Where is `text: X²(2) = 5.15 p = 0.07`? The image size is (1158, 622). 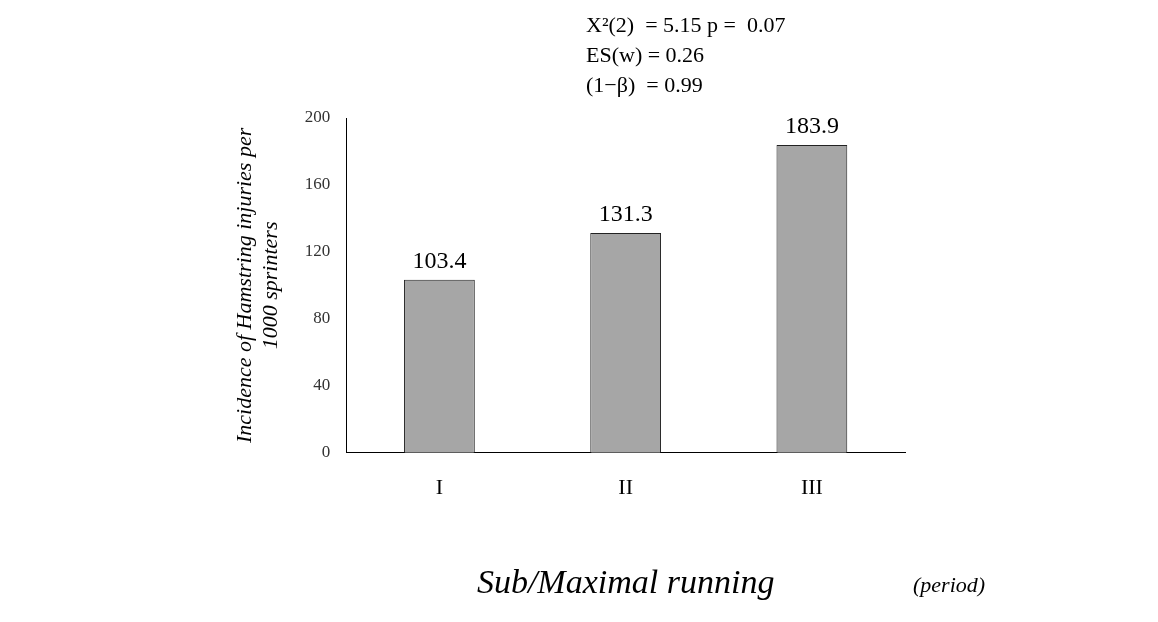
text: X²(2) = 5.15 p = 0.07 is located at coordinates (686, 24).